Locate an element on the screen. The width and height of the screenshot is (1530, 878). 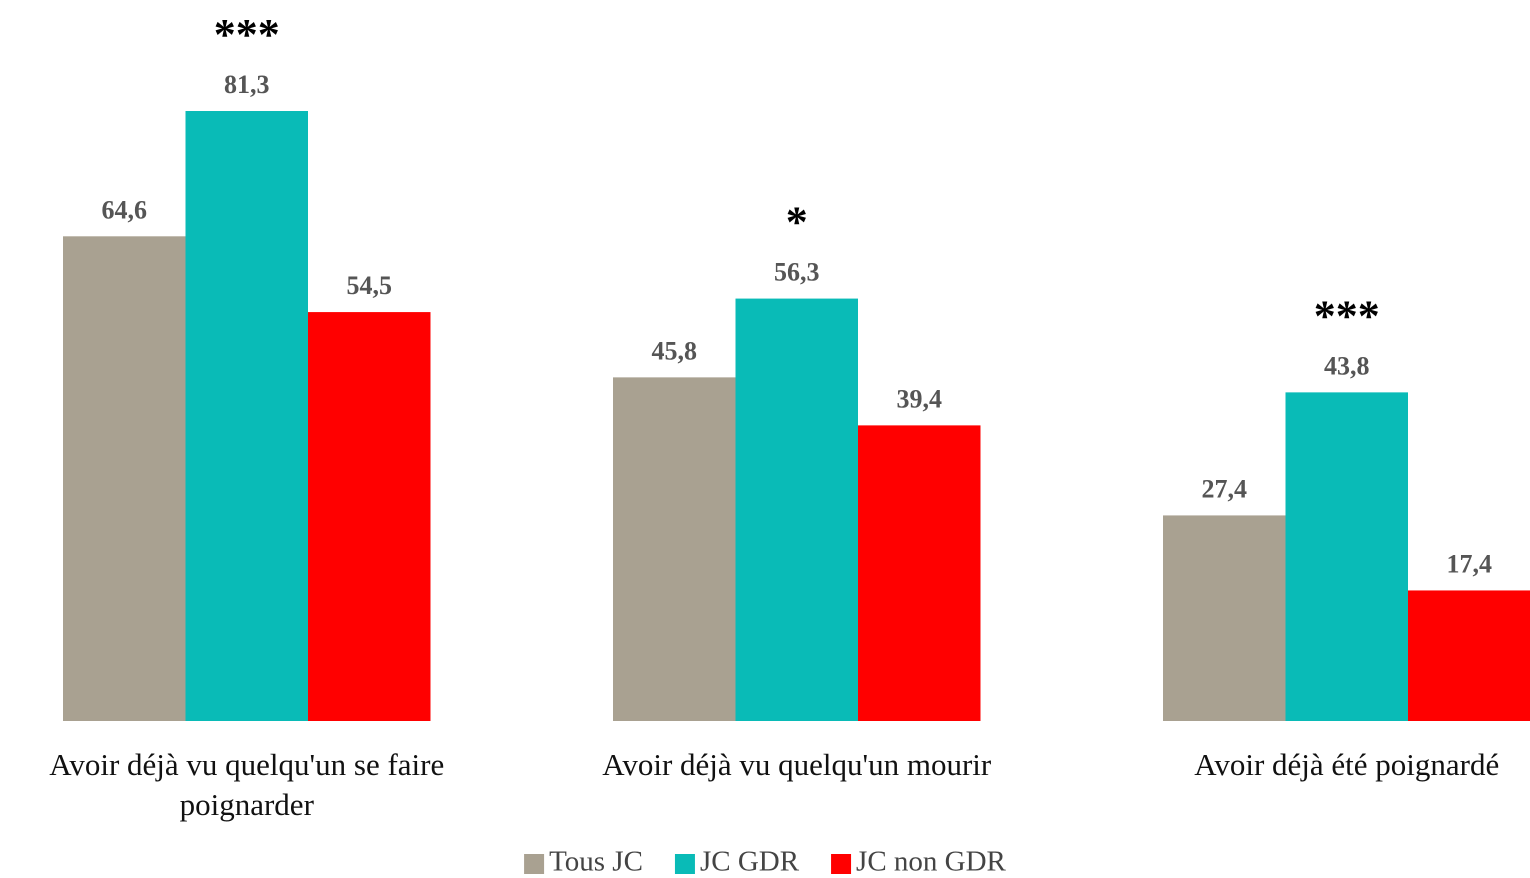
category-label: Avoir déjà vu quelqu'un mourir is located at coordinates (797, 764).